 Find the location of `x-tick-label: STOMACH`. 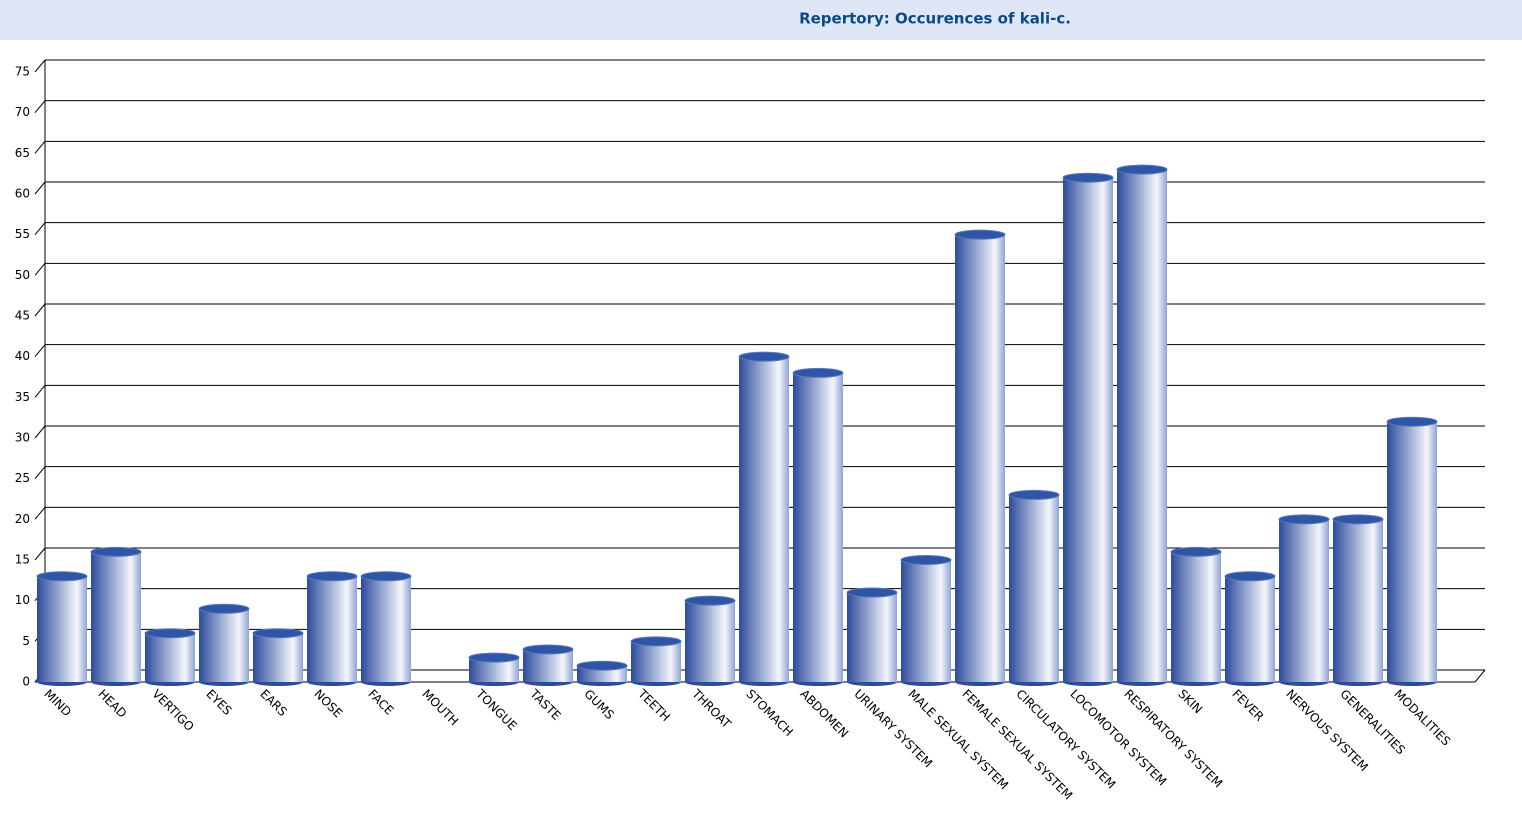

x-tick-label: STOMACH is located at coordinates (769, 713).